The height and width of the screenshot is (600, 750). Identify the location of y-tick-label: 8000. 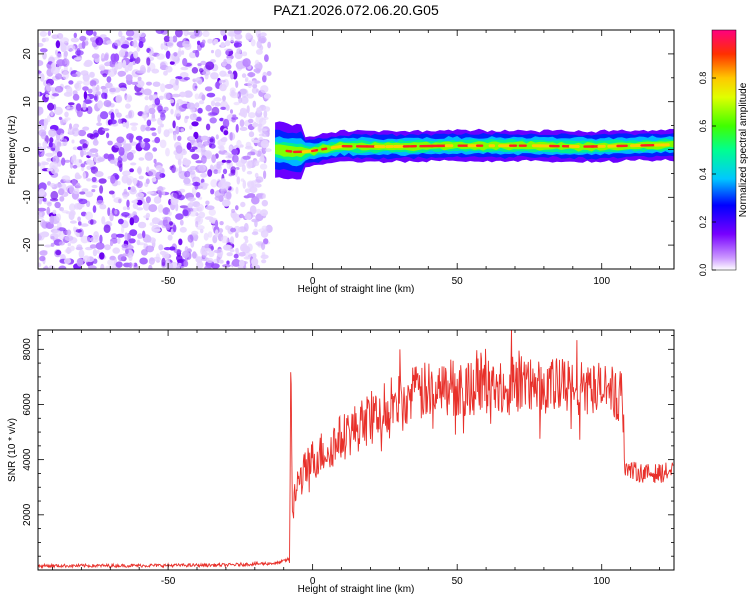
(27, 349).